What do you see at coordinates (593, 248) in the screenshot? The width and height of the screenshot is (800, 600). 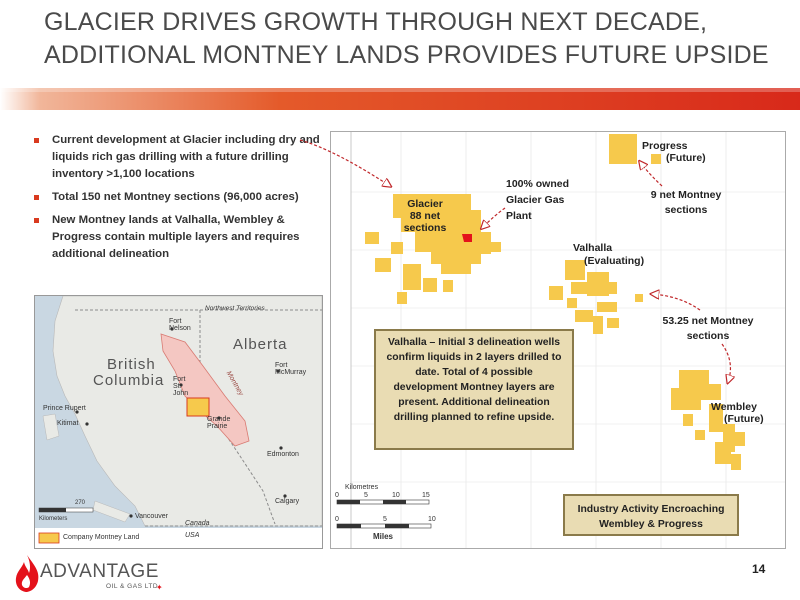 I see `label-valhalla: Valhalla` at bounding box center [593, 248].